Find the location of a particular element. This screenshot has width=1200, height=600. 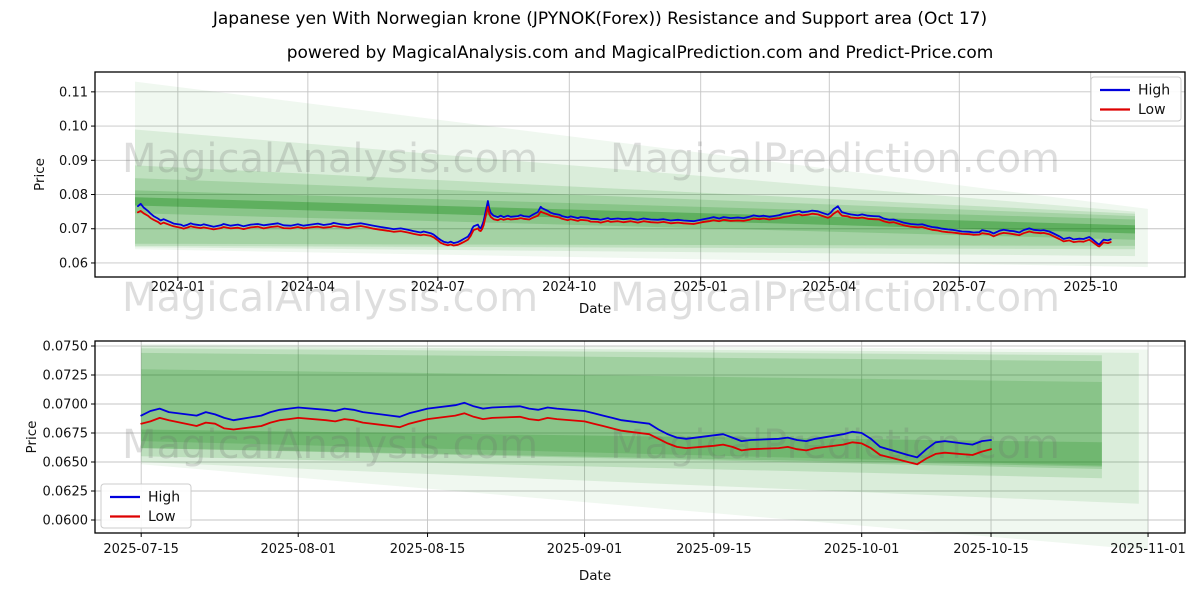

x-tick-label: 2024-04 is located at coordinates (308, 287).